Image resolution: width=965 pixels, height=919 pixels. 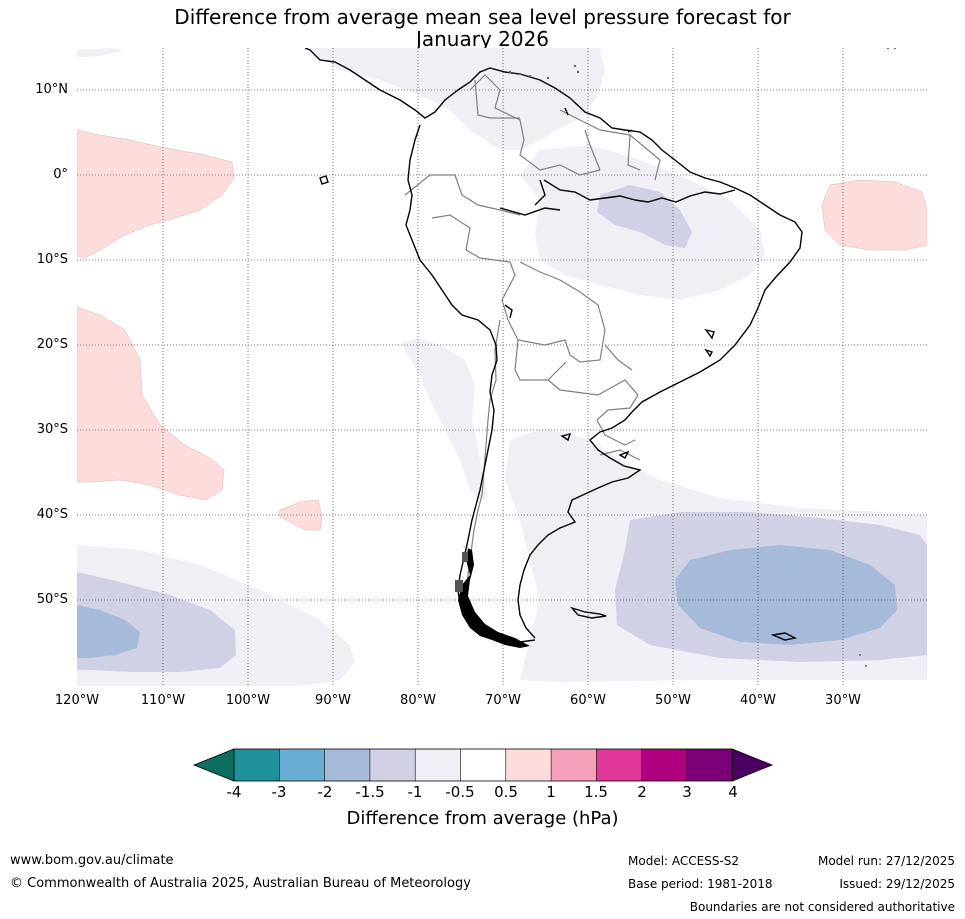 I want to click on negative-anomaly-core-atlantic, so click(x=786, y=595).